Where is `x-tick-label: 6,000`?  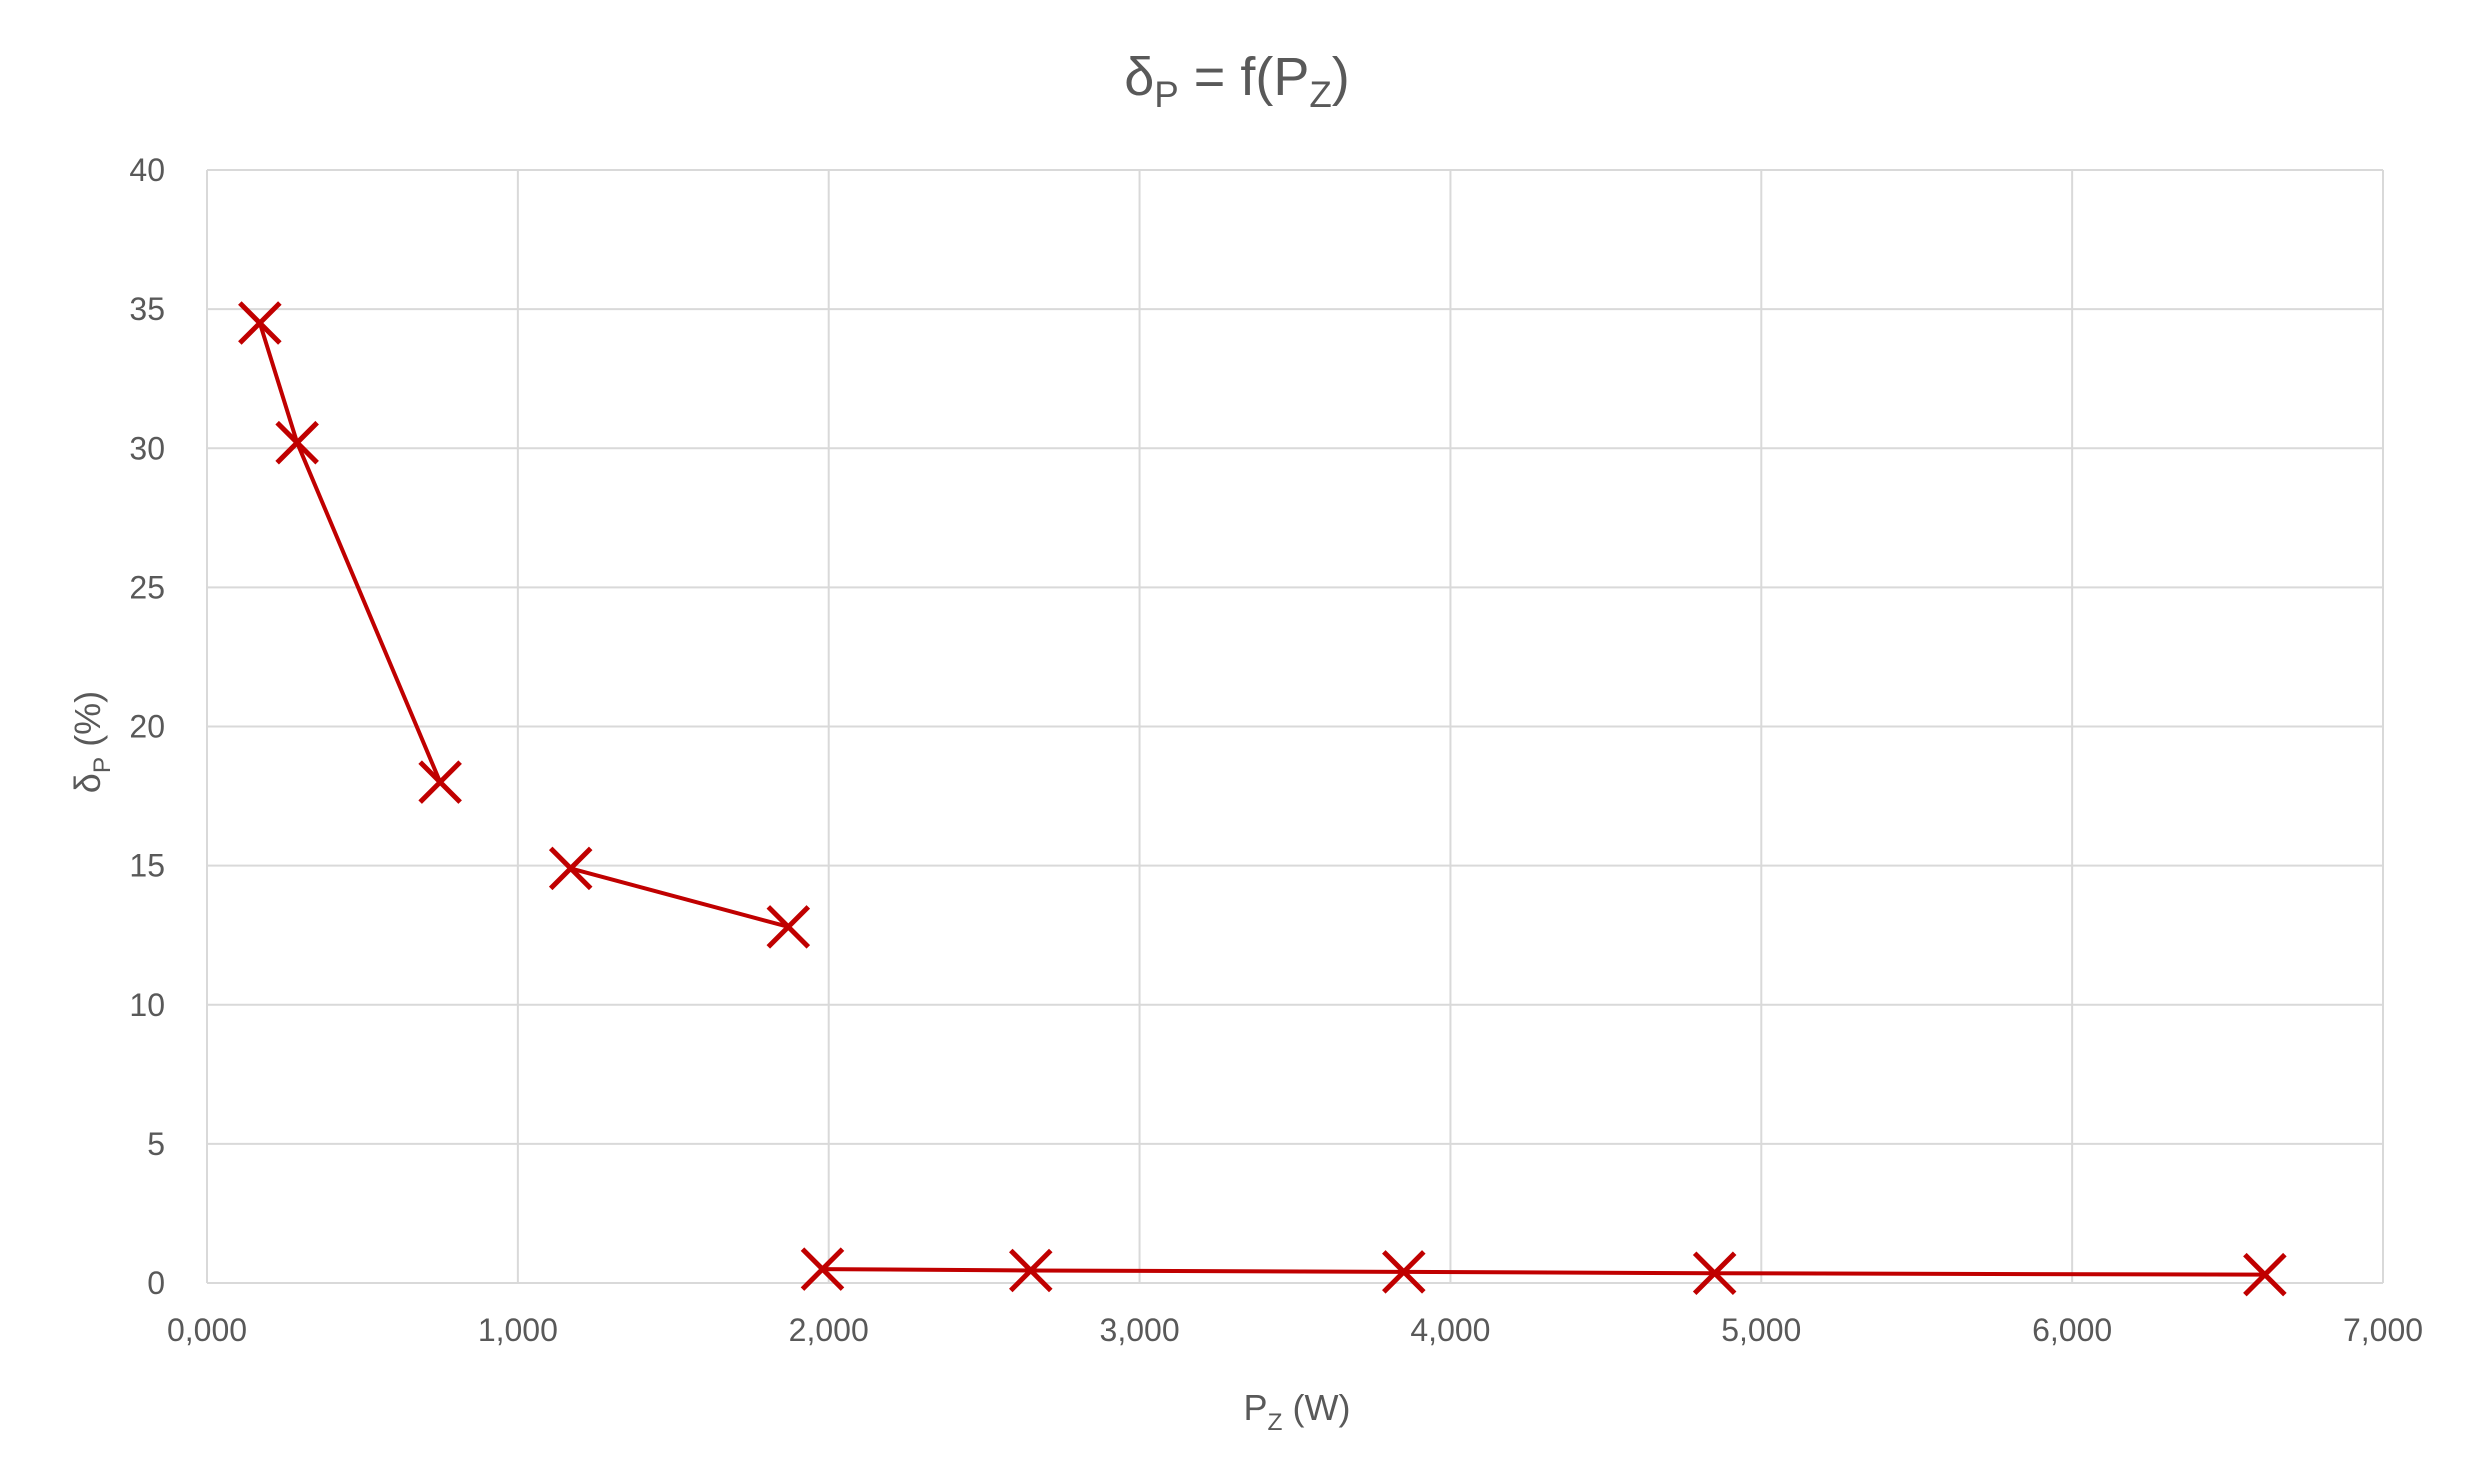 x-tick-label: 6,000 is located at coordinates (2072, 1330).